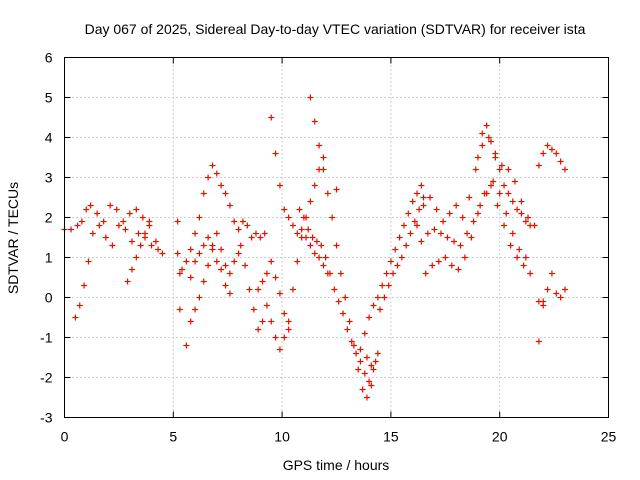  I want to click on y-tick-label: 2, so click(49, 218).